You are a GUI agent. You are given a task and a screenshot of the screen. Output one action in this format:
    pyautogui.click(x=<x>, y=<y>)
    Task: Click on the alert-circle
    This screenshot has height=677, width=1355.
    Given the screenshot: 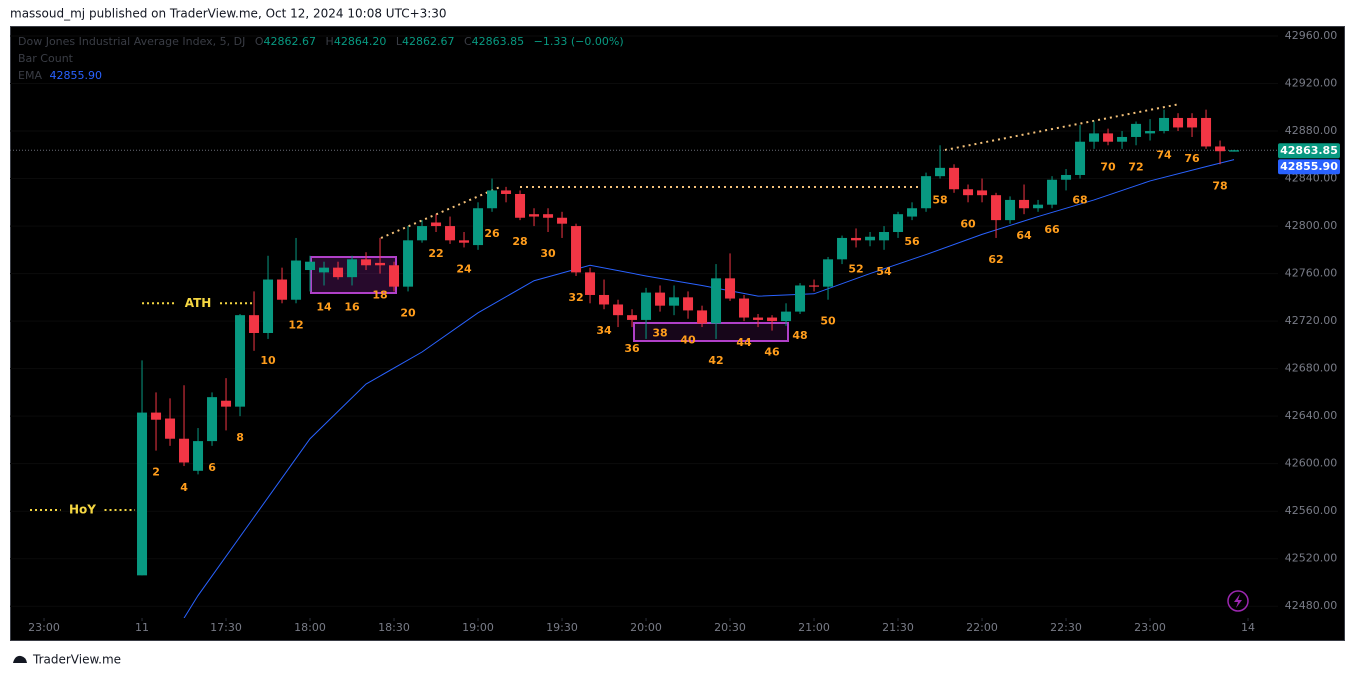 What is the action you would take?
    pyautogui.click(x=1238, y=601)
    